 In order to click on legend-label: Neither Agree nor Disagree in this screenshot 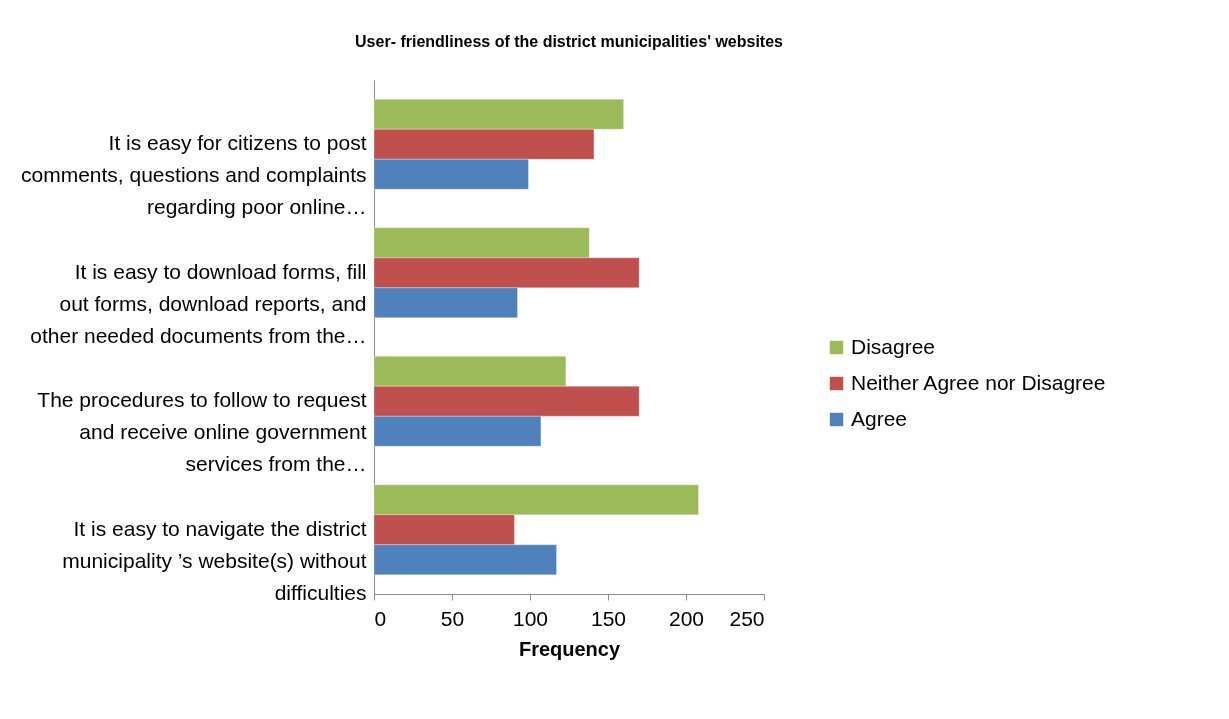, I will do `click(978, 382)`.